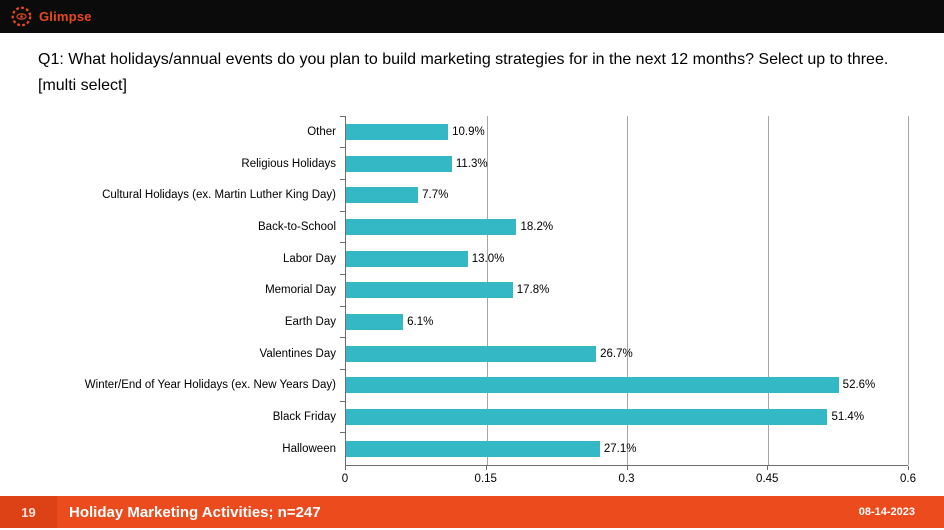  I want to click on value-label: 13.0%, so click(488, 258).